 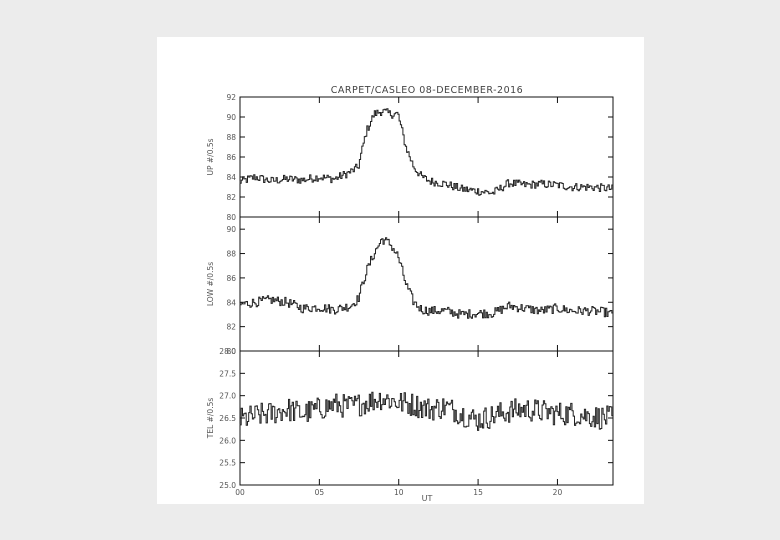 What do you see at coordinates (558, 492) in the screenshot?
I see `x-tick-label: 20` at bounding box center [558, 492].